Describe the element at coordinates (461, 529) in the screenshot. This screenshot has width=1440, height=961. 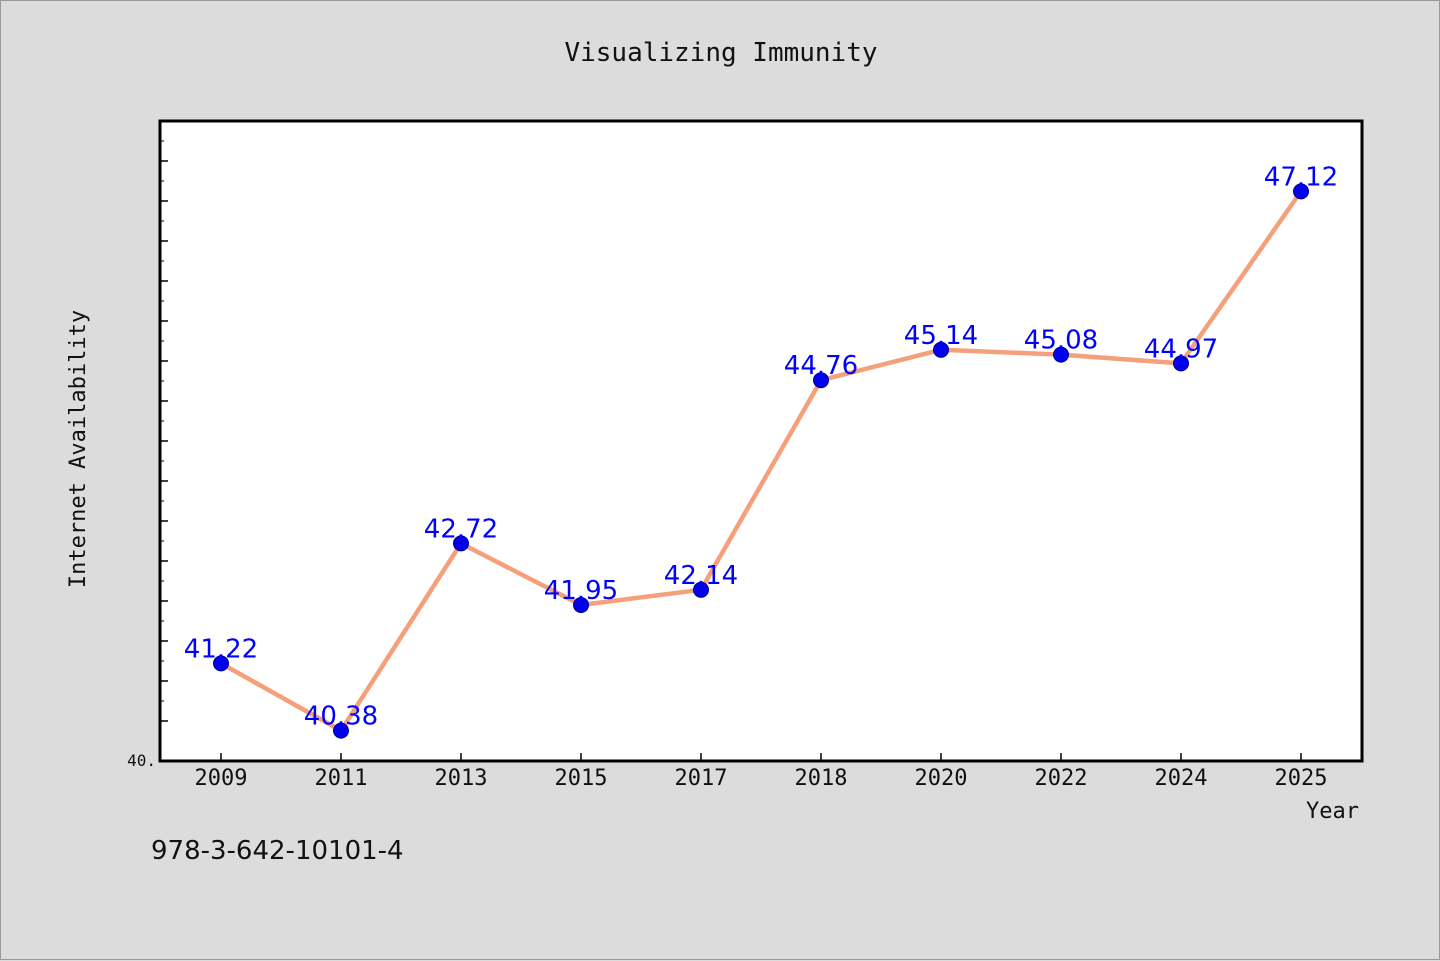
I see `data-label: 42.72` at that location.